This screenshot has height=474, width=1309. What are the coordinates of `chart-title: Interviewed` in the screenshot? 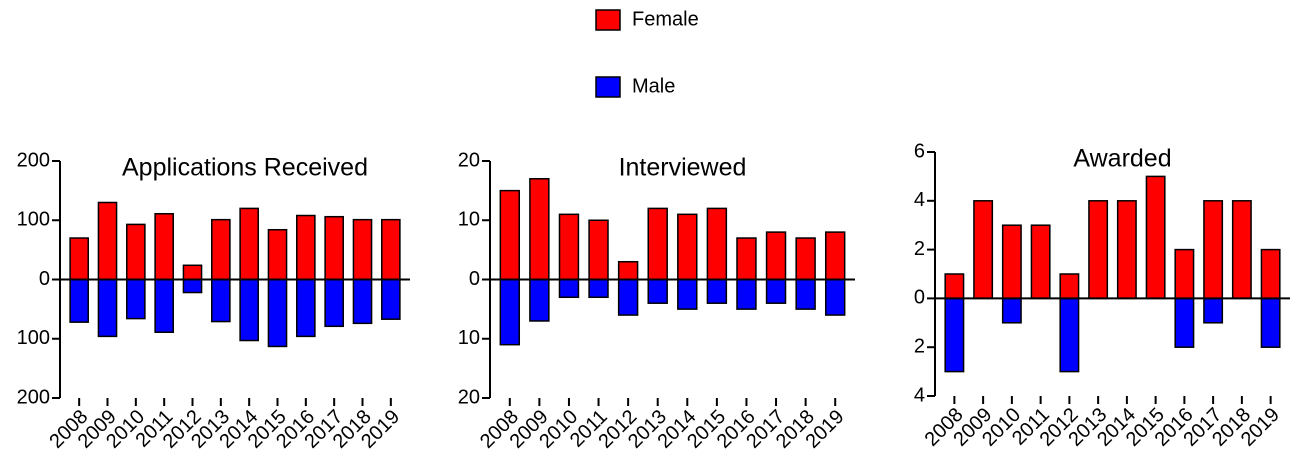 It's located at (683, 168).